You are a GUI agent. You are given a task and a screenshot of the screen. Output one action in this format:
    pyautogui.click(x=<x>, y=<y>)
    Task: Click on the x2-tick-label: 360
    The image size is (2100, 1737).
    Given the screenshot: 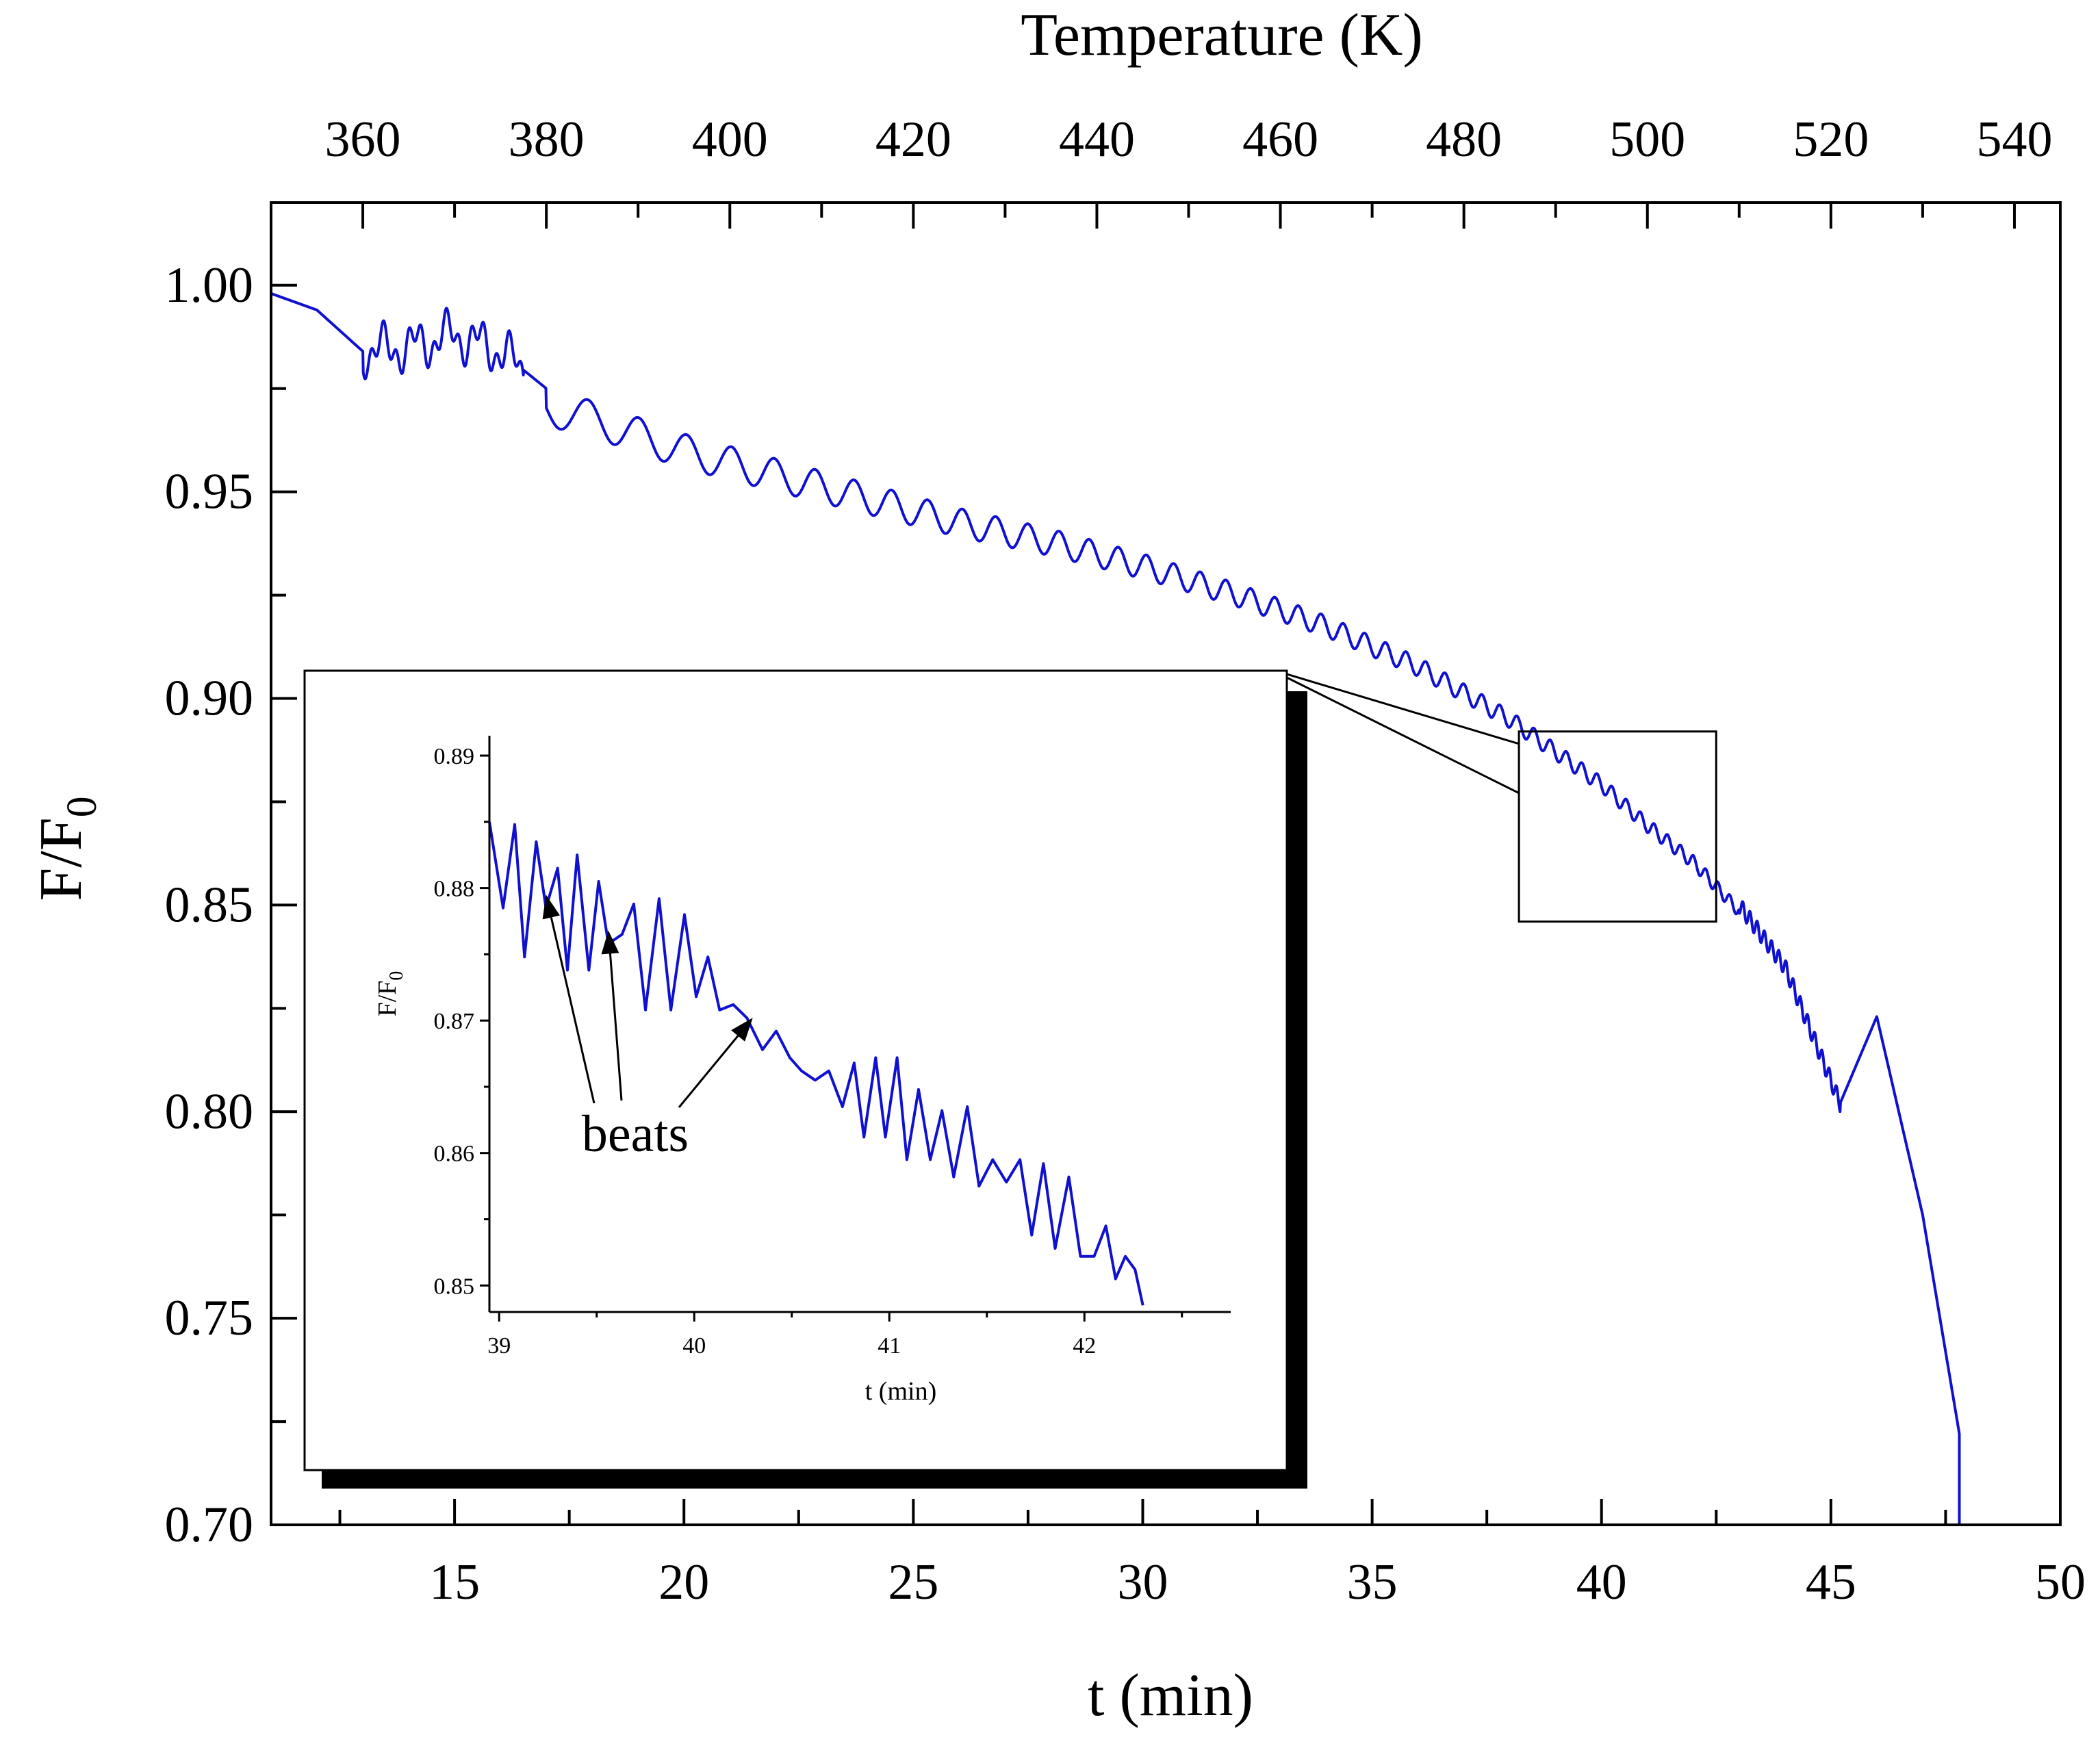 What is the action you would take?
    pyautogui.click(x=363, y=140)
    